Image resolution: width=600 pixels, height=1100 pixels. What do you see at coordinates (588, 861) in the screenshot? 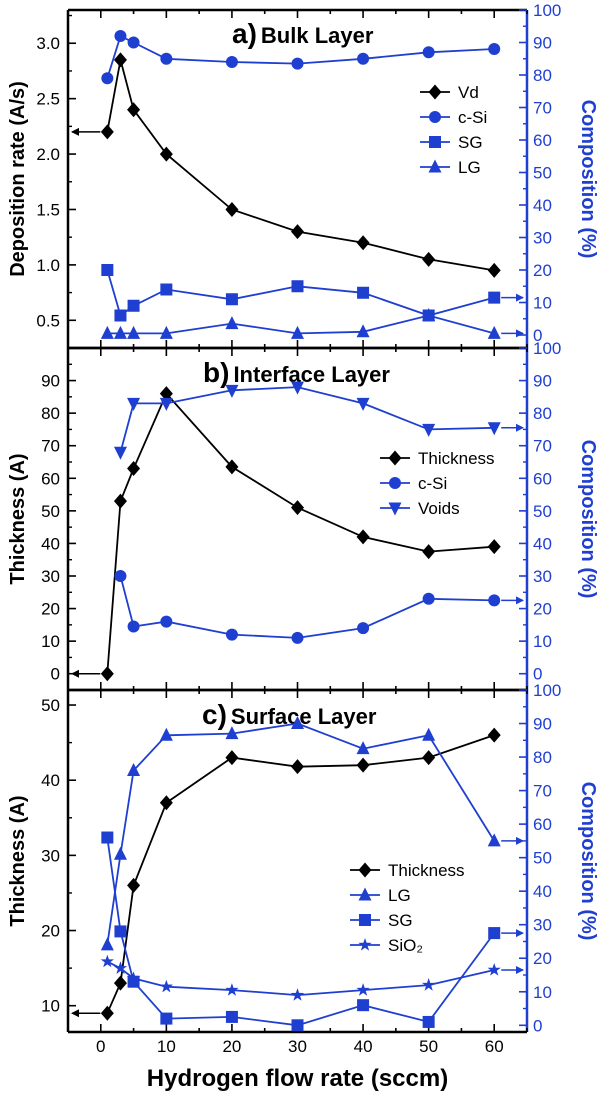
I see `y2-axis-label: Composition (%)` at bounding box center [588, 861].